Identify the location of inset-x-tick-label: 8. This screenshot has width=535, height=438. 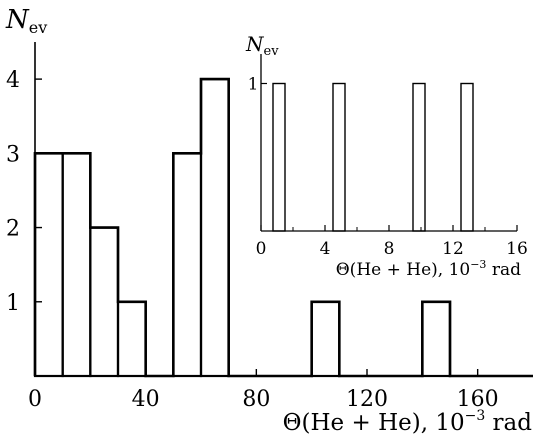
(389, 249).